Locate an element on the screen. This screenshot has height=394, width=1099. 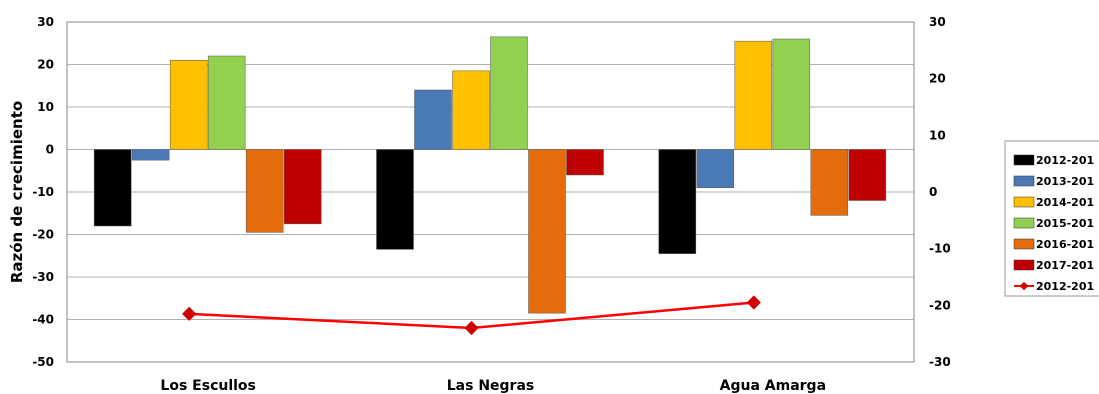
legend-label: 2017-201 is located at coordinates (1065, 265).